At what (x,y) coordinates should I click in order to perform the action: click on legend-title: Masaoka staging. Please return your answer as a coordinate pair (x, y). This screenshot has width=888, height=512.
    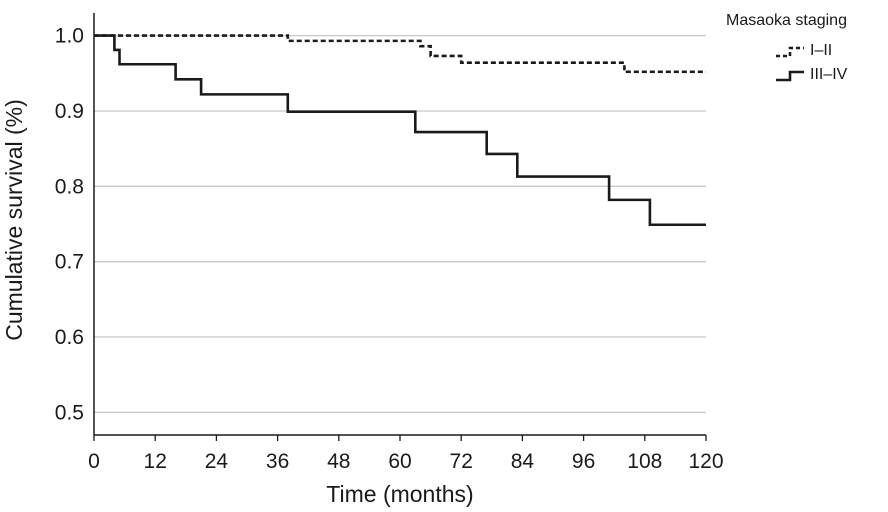
    Looking at the image, I should click on (786, 20).